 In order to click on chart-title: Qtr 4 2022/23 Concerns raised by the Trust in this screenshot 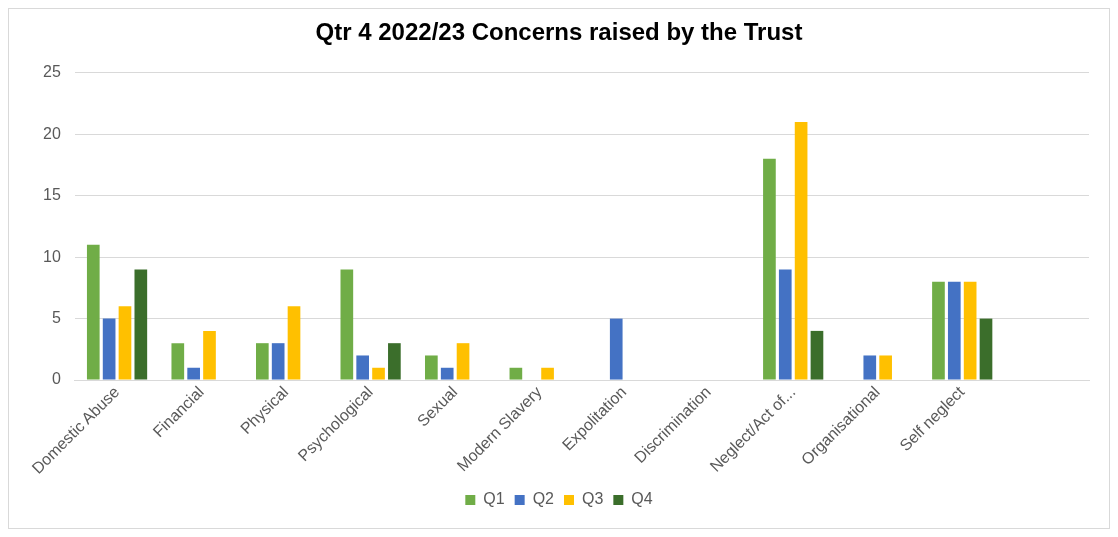, I will do `click(559, 32)`.